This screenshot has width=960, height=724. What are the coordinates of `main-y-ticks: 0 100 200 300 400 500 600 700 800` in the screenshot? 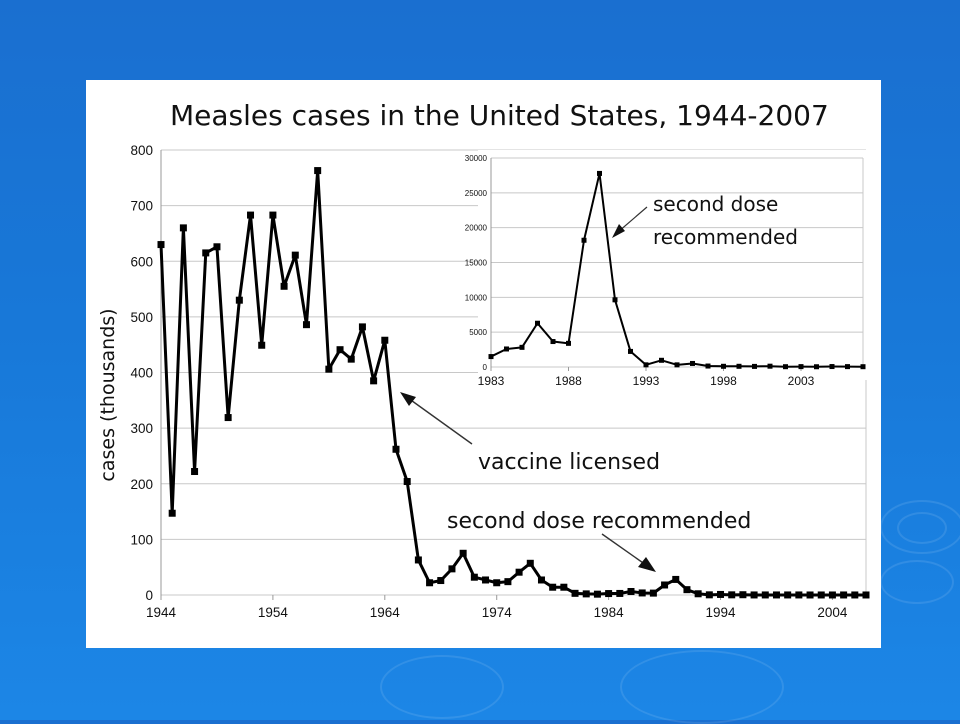 It's located at (141, 373).